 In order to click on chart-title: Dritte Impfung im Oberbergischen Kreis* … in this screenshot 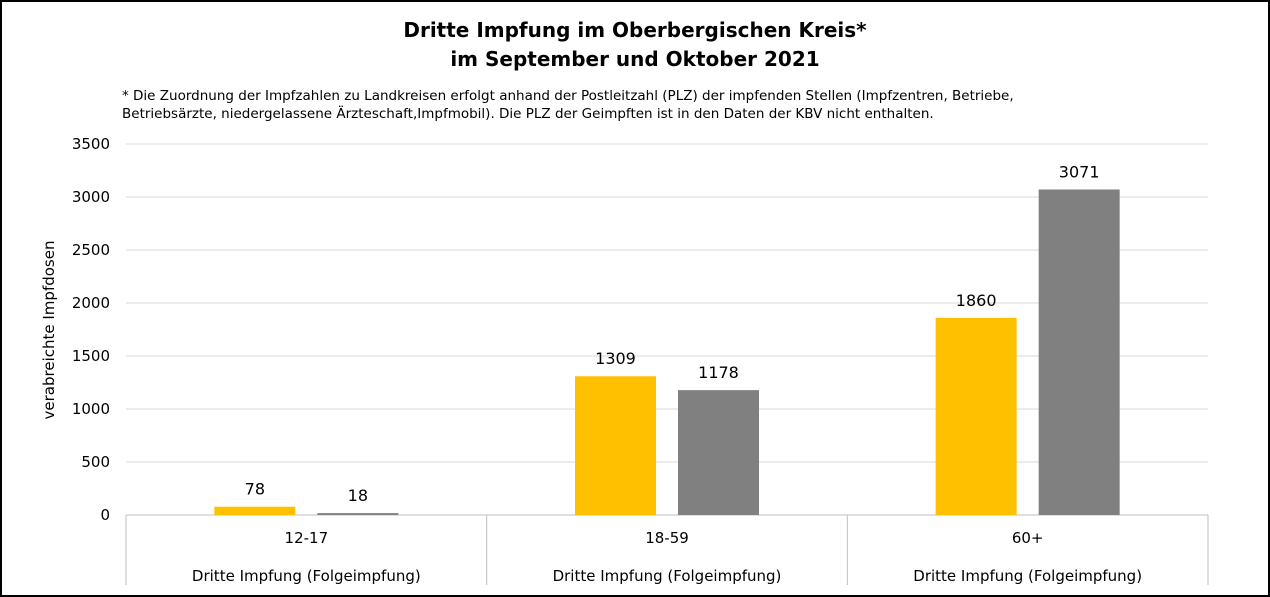, I will do `click(635, 45)`.